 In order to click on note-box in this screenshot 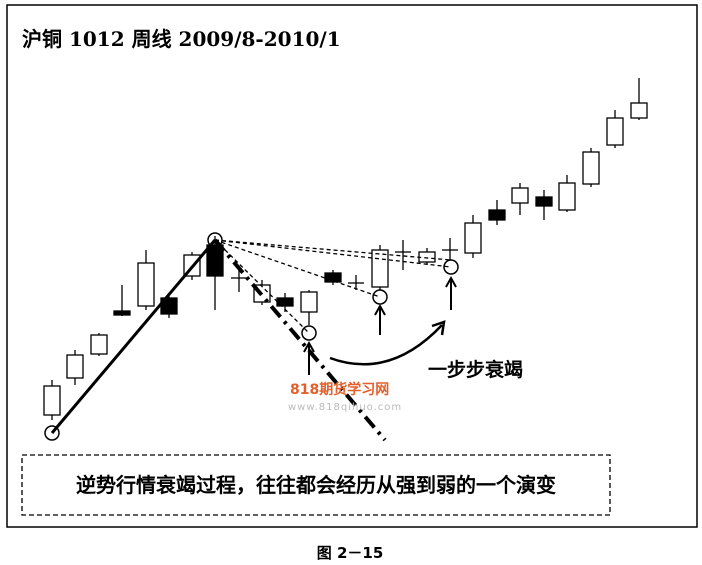, I will do `click(316, 485)`.